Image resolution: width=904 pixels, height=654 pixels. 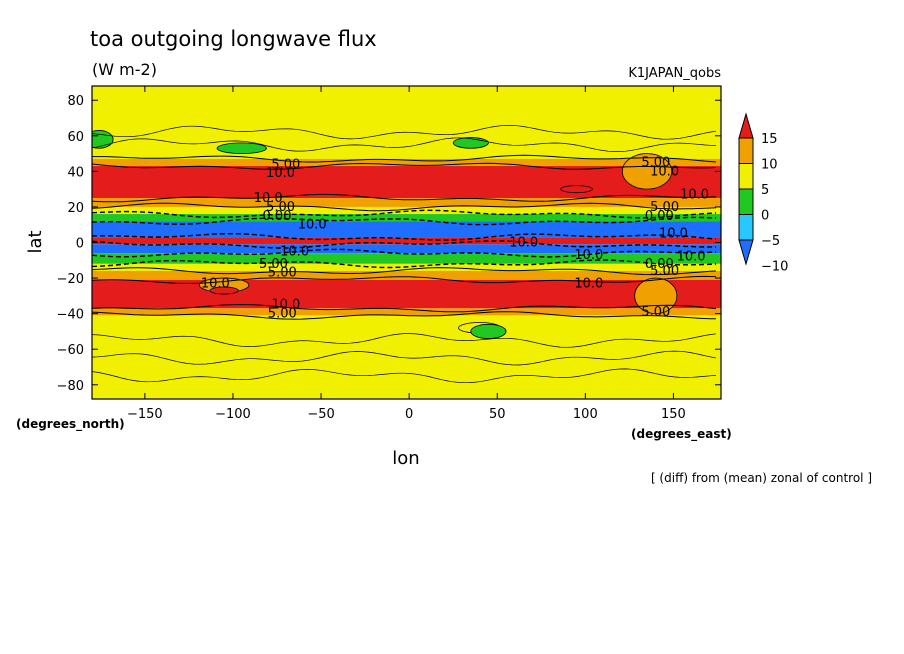 I want to click on y-tick-label: −80, so click(x=70, y=386).